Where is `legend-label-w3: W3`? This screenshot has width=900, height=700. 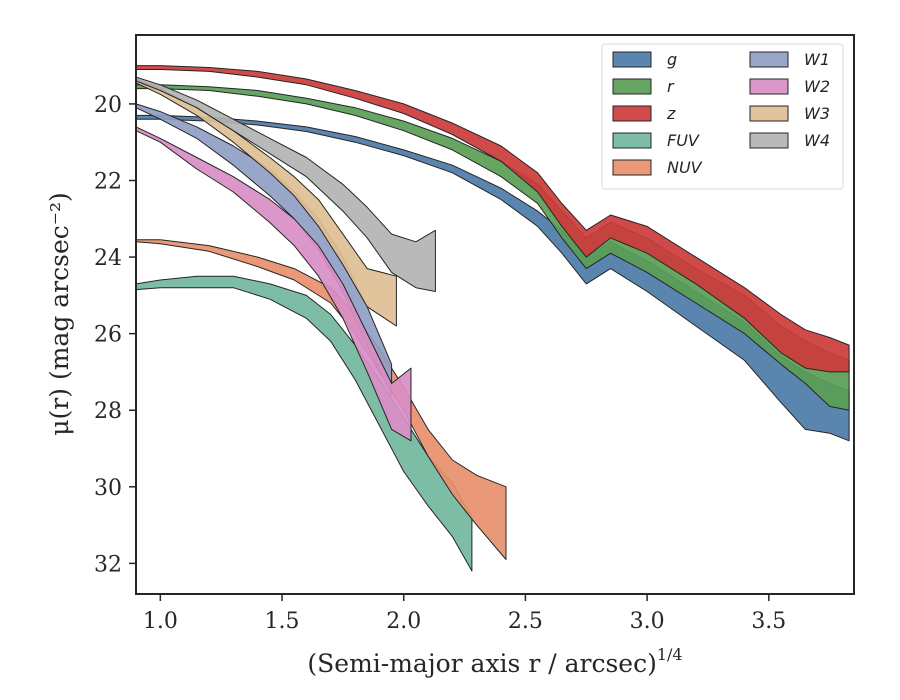
legend-label-w3: W3 is located at coordinates (817, 113).